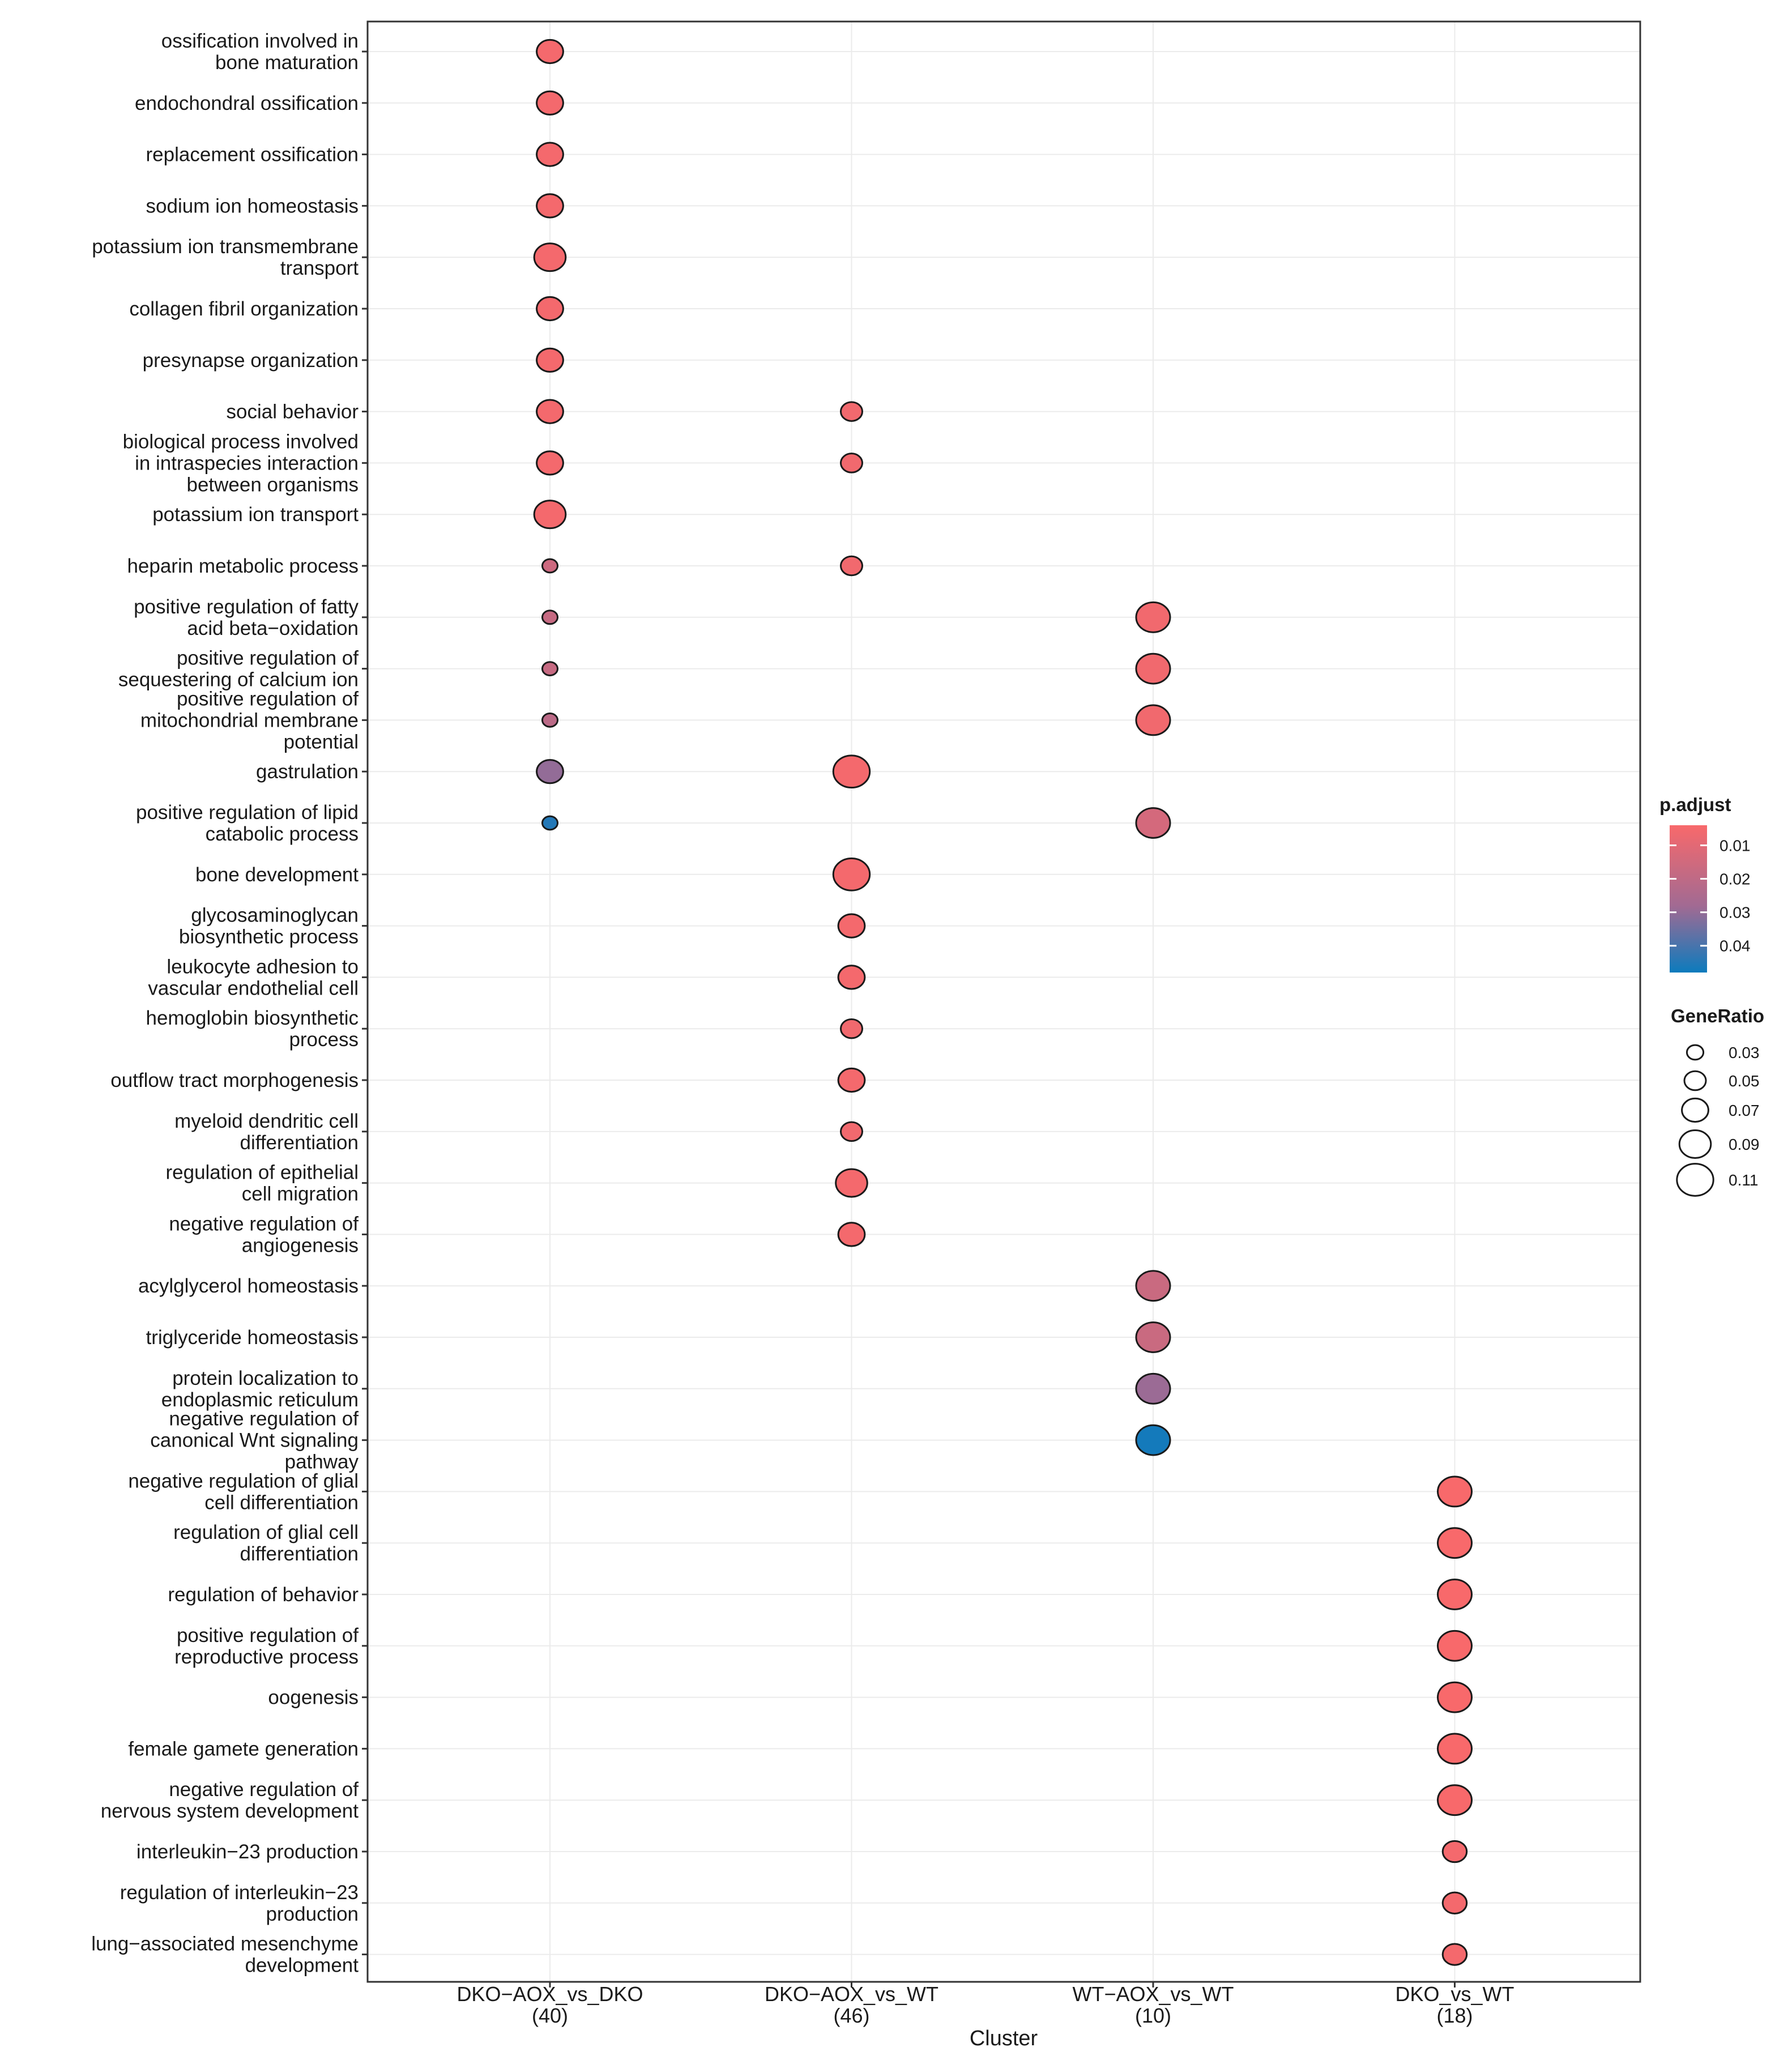 The height and width of the screenshot is (2060, 1792). What do you see at coordinates (1735, 879) in the screenshot?
I see `color-legend-label: 0.02` at bounding box center [1735, 879].